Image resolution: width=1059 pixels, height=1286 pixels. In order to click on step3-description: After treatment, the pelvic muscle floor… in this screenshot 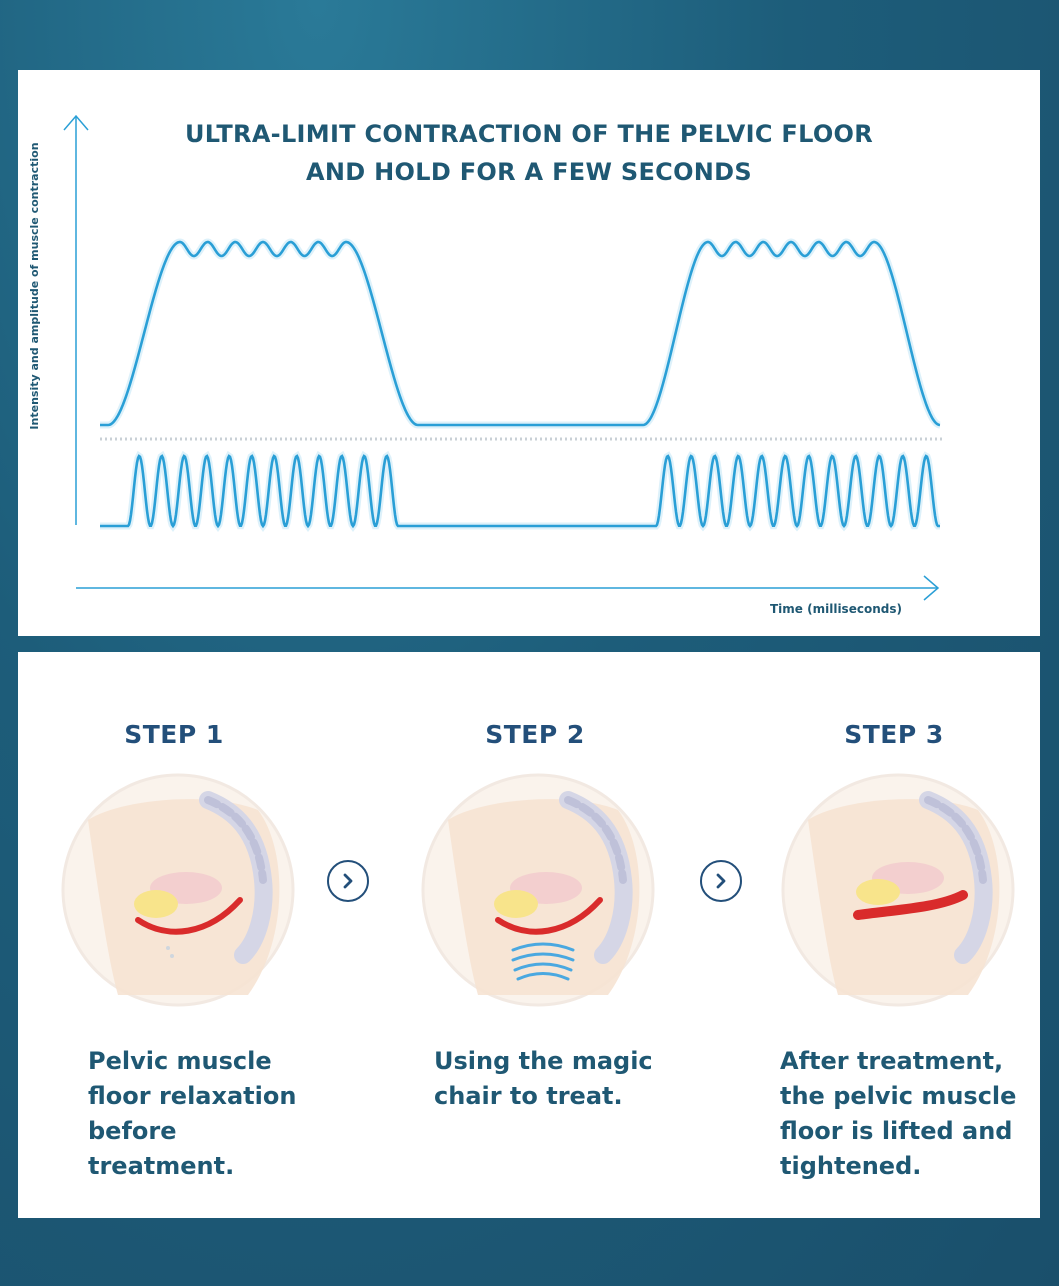, I will do `click(900, 1114)`.